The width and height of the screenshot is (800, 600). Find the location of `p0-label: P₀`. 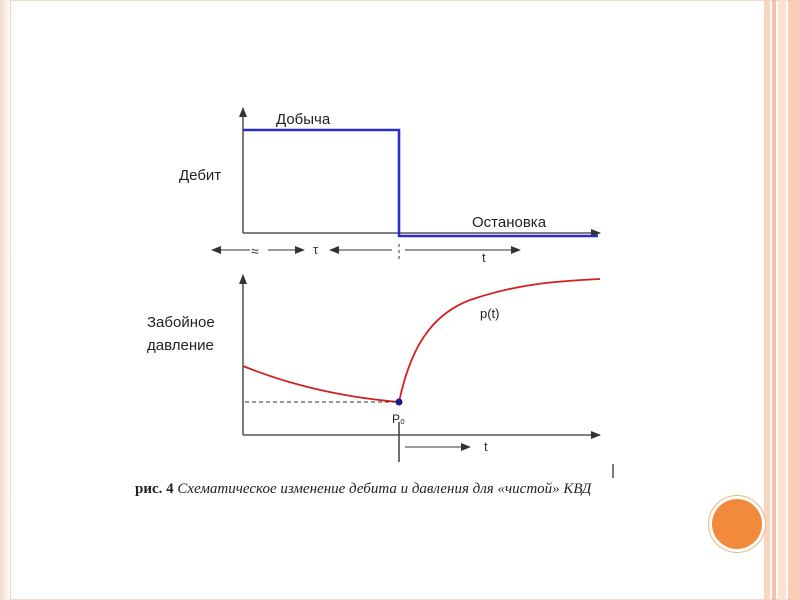

p0-label: P₀ is located at coordinates (398, 419).